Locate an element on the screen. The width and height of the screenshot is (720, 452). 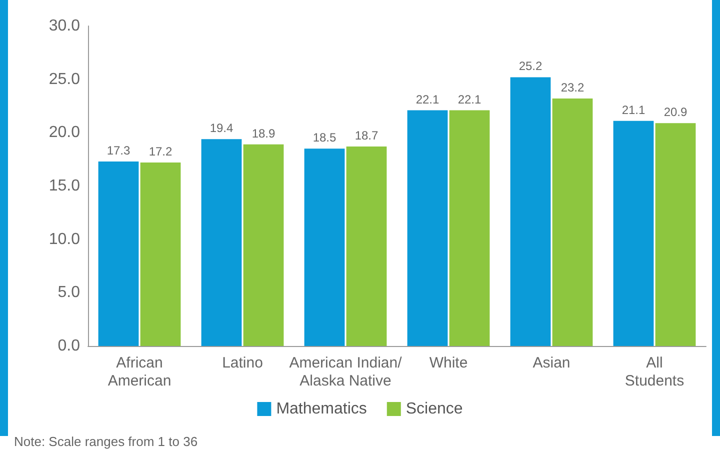
legend-label: Science is located at coordinates (434, 409).